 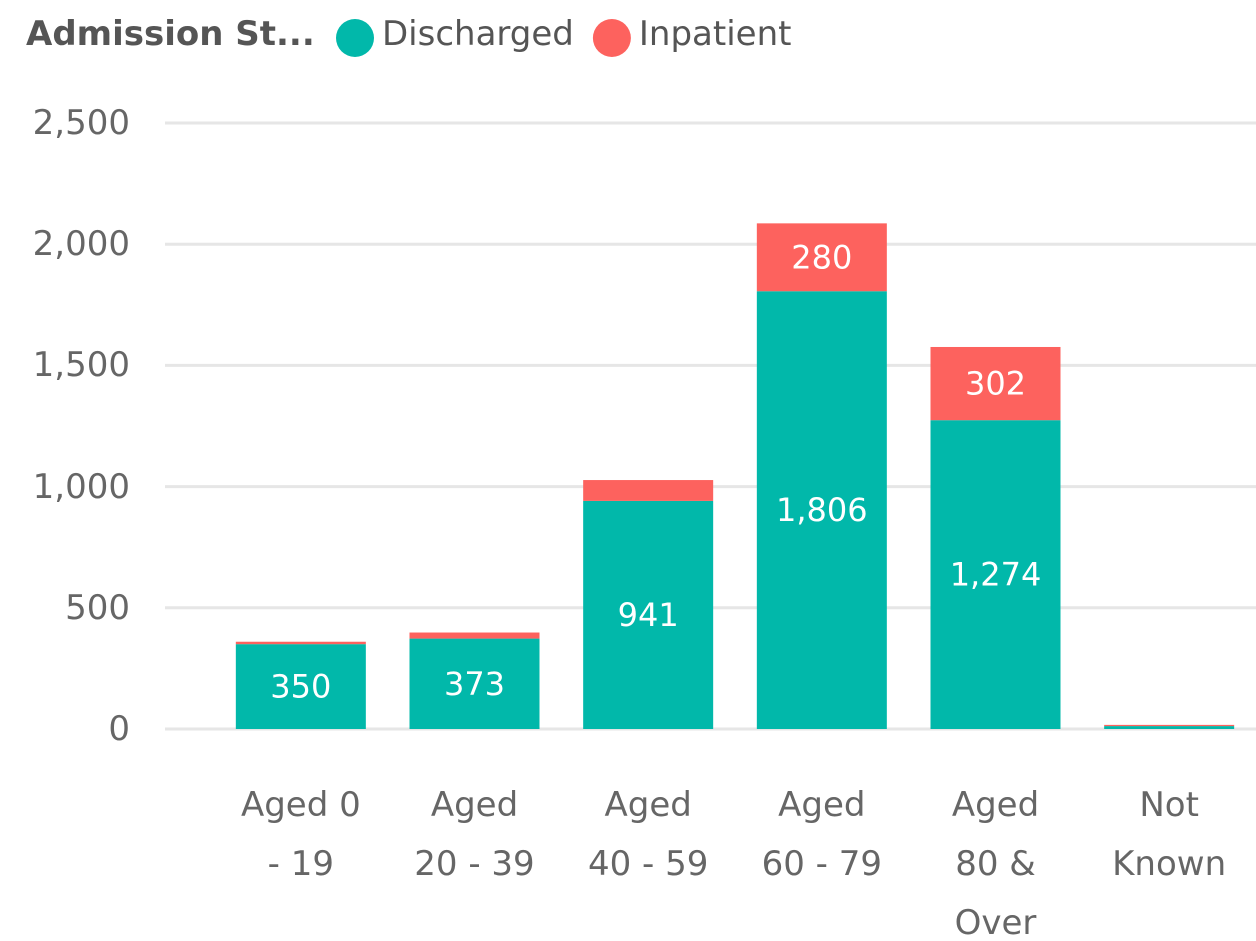 What do you see at coordinates (474, 834) in the screenshot?
I see `x-tick-label: Aged 20 - 39` at bounding box center [474, 834].